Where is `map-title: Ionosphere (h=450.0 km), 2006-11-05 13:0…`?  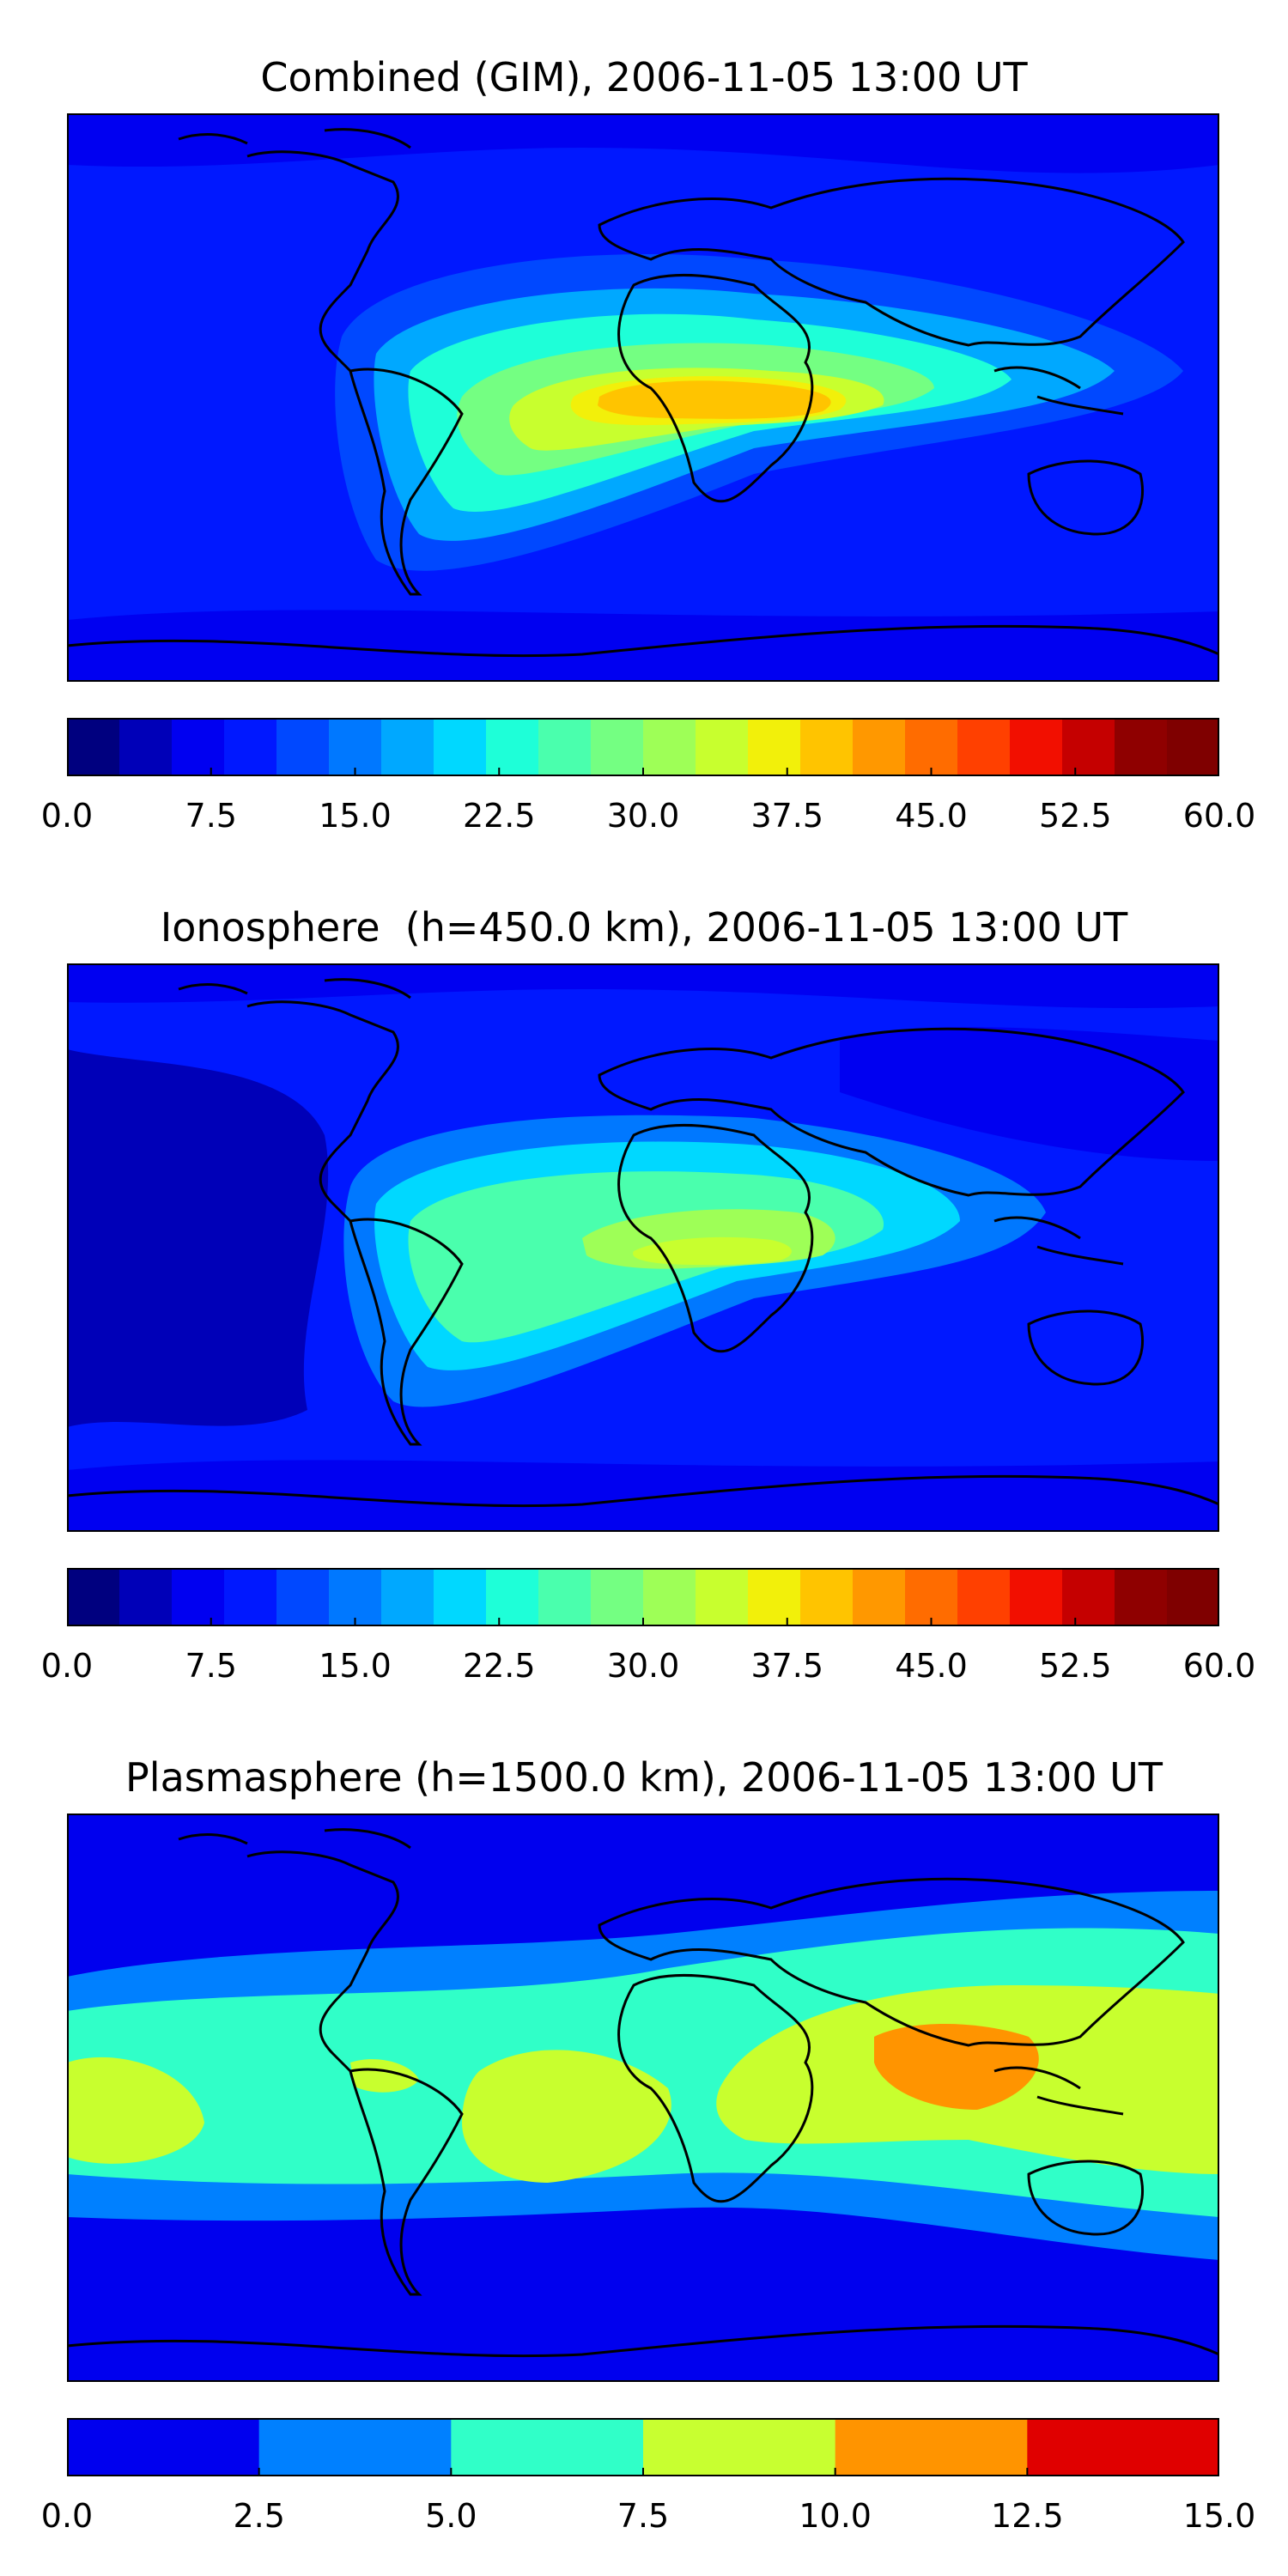
map-title: Ionosphere (h=450.0 km), 2006-11-05 13:0… is located at coordinates (644, 928).